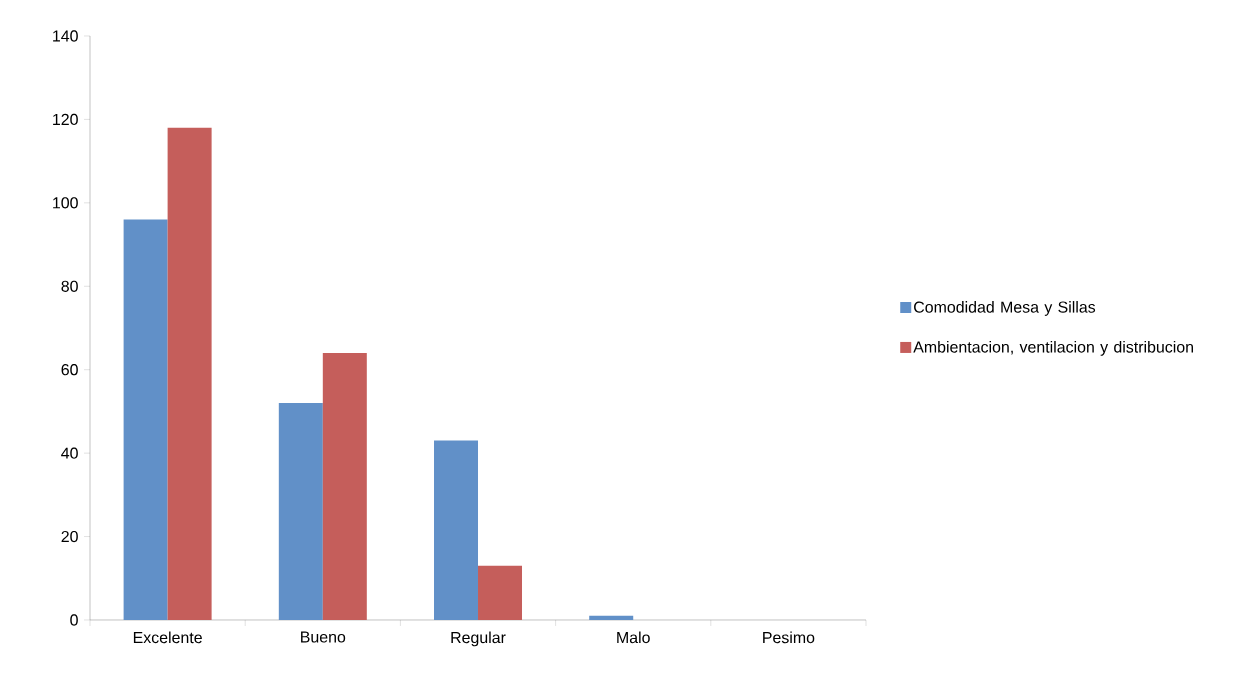 The image size is (1255, 685). Describe the element at coordinates (74, 620) in the screenshot. I see `y-tick-label: 0` at that location.